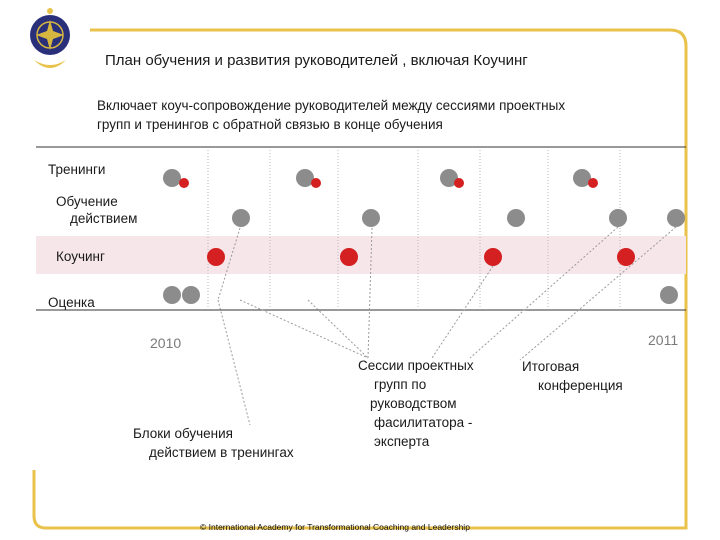  What do you see at coordinates (77, 169) in the screenshot?
I see `row-label-training: Тренинги` at bounding box center [77, 169].